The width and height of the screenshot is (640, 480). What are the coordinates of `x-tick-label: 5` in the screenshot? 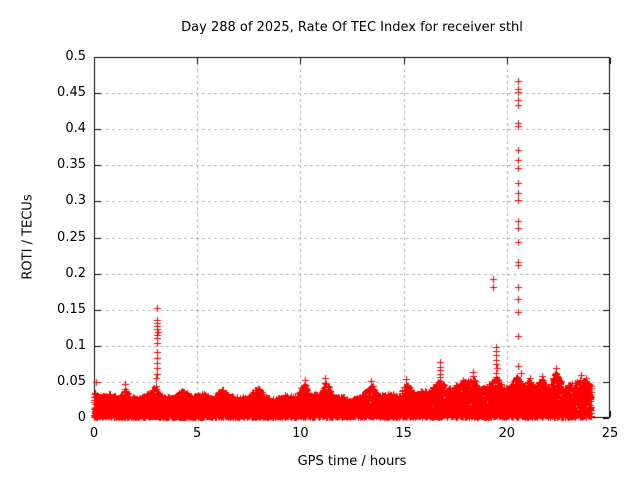 It's located at (197, 433).